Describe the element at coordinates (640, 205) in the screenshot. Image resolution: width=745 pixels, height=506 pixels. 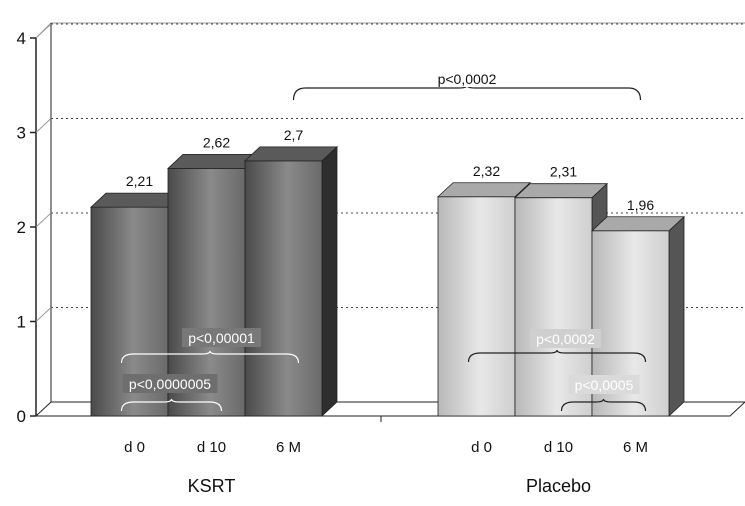
I see `data-label-placebo-6-m: 1,96` at that location.